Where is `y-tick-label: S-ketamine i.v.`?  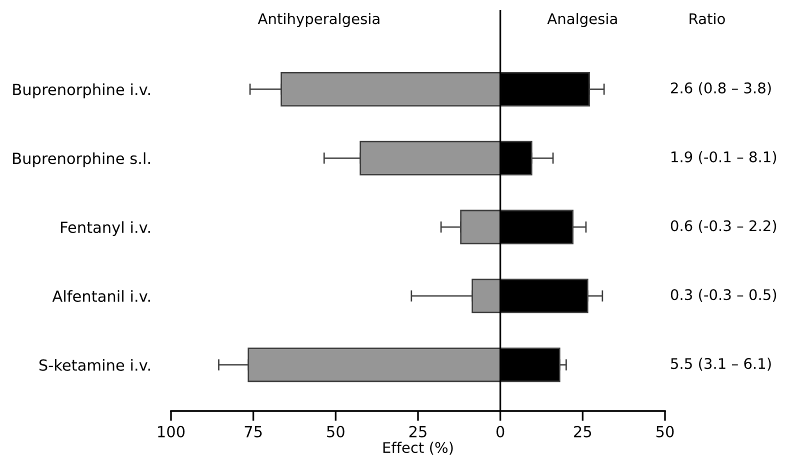 y-tick-label: S-ketamine i.v. is located at coordinates (94, 365).